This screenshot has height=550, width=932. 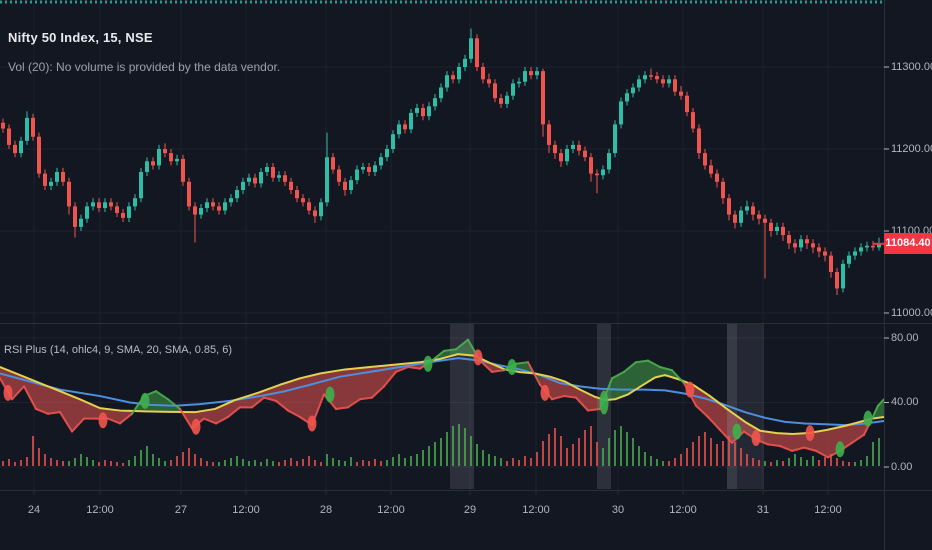 I want to click on price-axis-label: 11000.00, so click(x=911, y=312).